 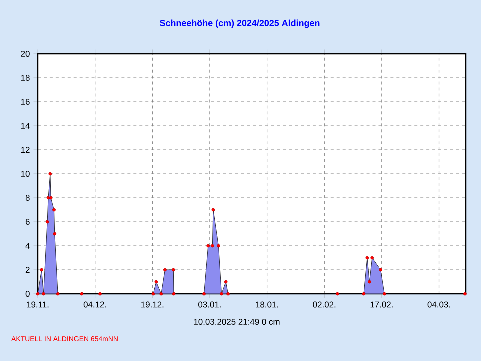 What do you see at coordinates (25, 150) in the screenshot?
I see `y-tick-label: 12` at bounding box center [25, 150].